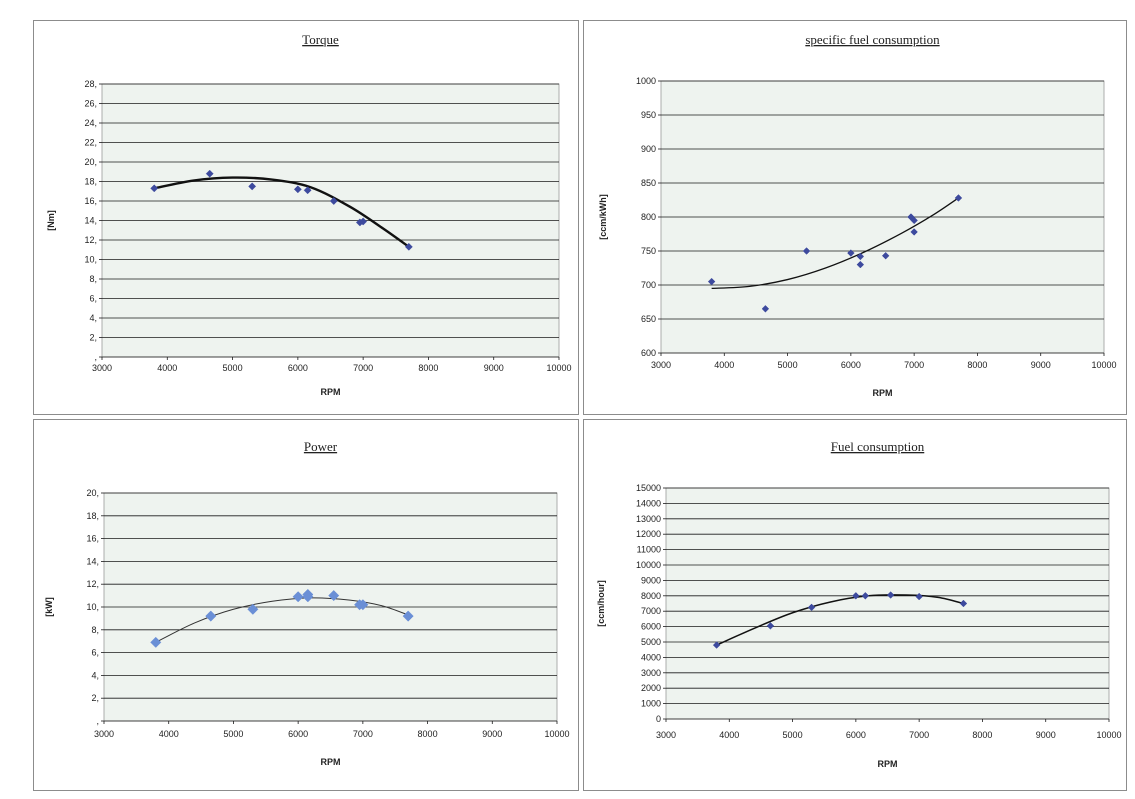 The image size is (1135, 799). I want to click on power-x-tick-label: 9000, so click(492, 734).